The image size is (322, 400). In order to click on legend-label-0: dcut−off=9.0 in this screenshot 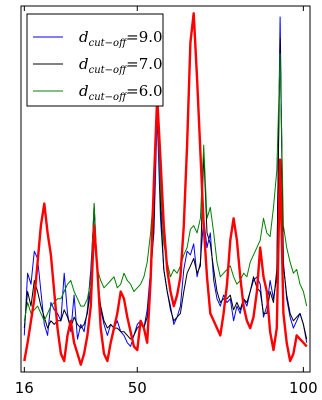, I will do `click(121, 38)`.